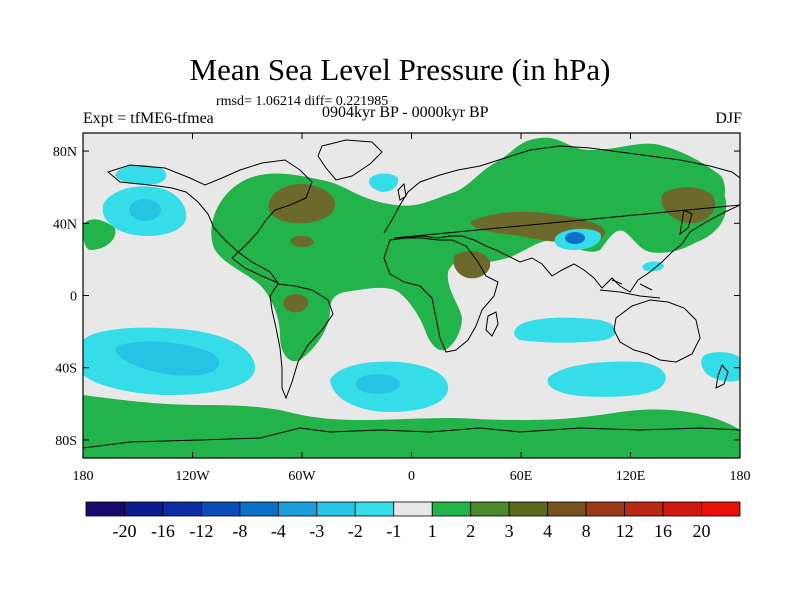  What do you see at coordinates (378, 384) in the screenshot?
I see `region-south-atlantic-low-core` at bounding box center [378, 384].